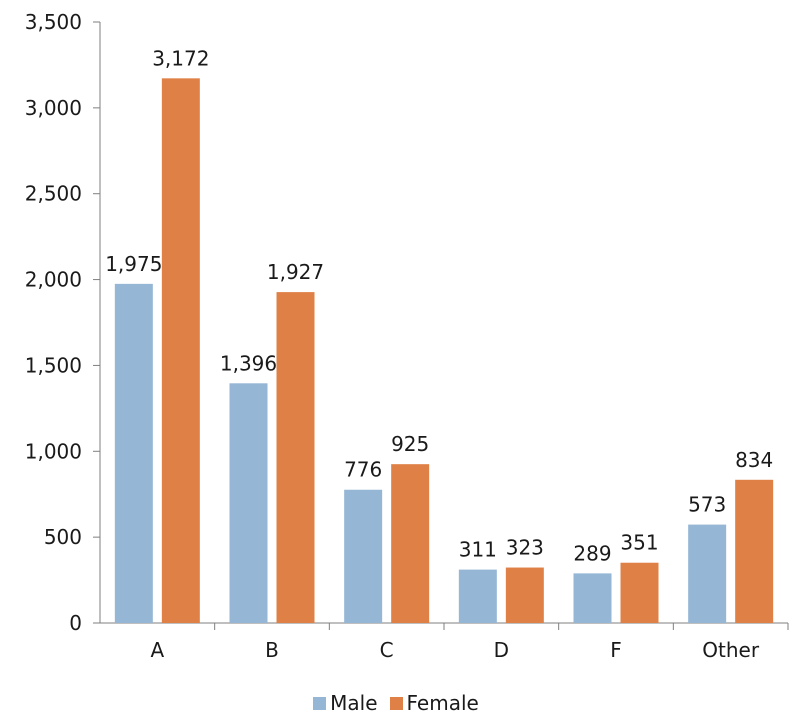 The width and height of the screenshot is (792, 717). Describe the element at coordinates (501, 650) in the screenshot. I see `x-tick-label: D` at that location.